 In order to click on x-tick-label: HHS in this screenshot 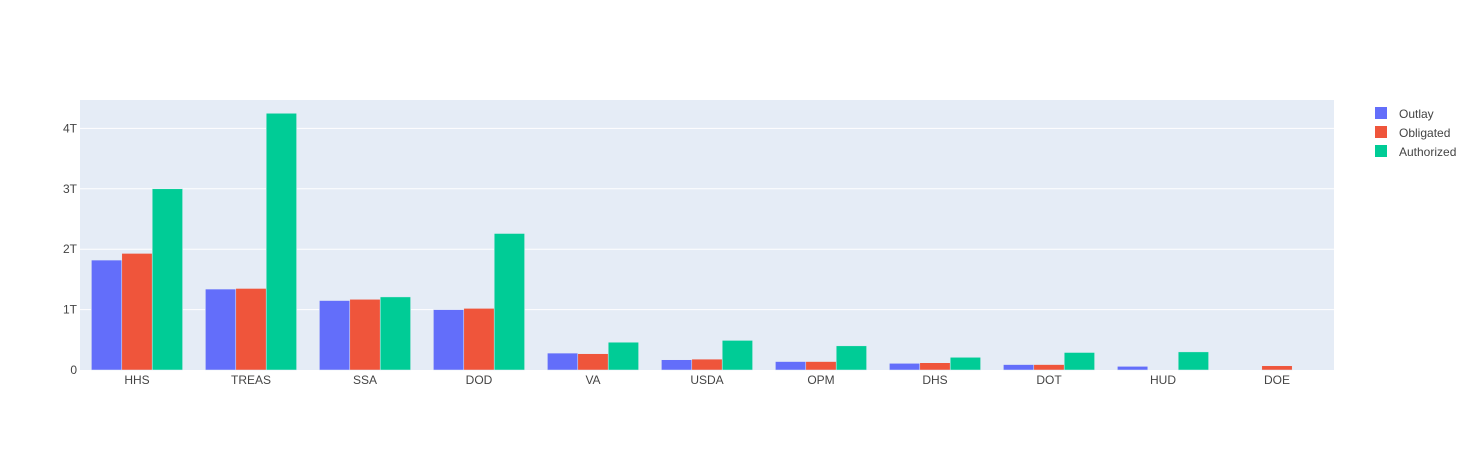, I will do `click(136, 380)`.